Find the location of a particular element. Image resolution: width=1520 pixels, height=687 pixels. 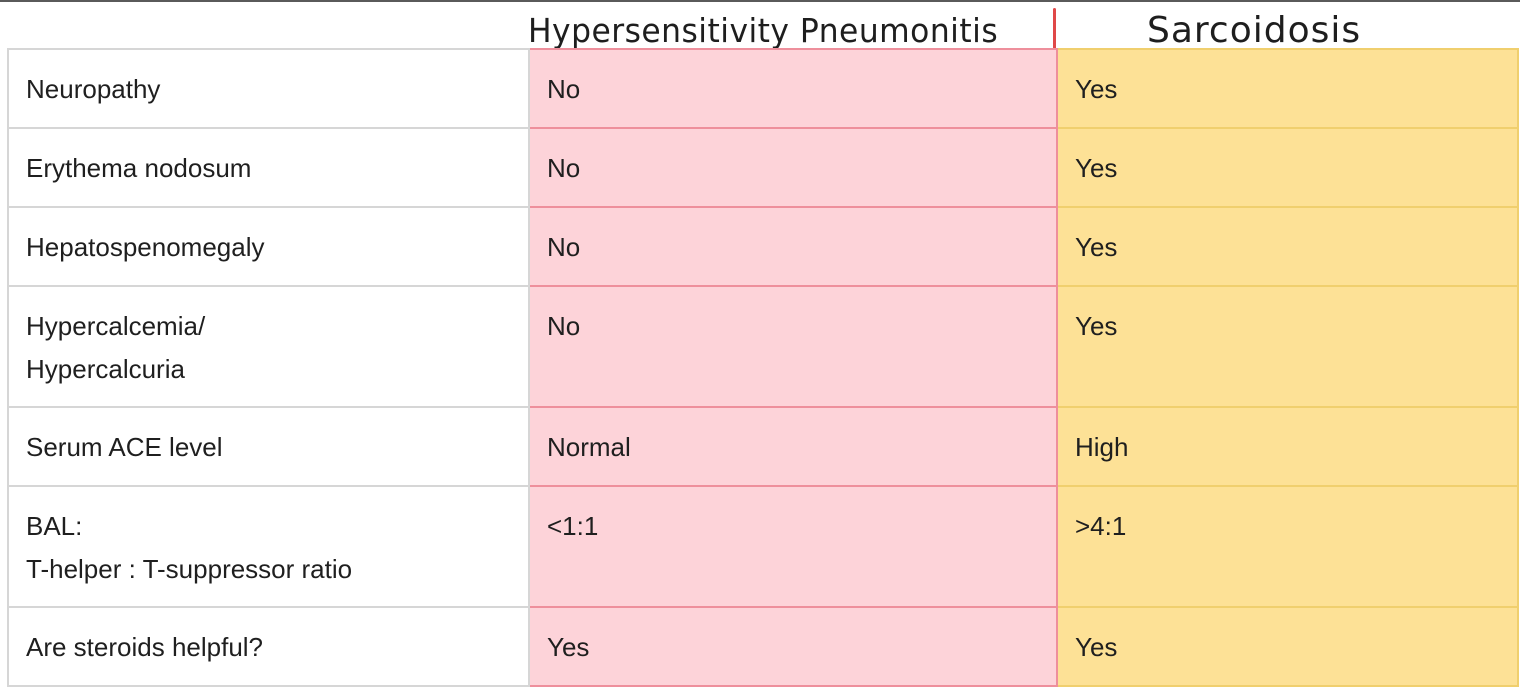

table-row: Serum ACE level Normal High is located at coordinates (763, 446).